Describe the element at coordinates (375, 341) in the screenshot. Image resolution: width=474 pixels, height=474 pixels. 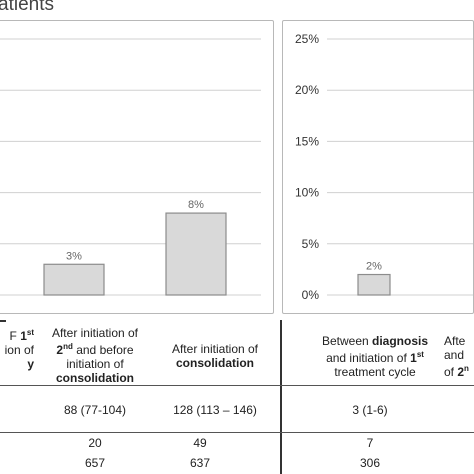
I see `header-col3-line1: Between diagnosis` at that location.